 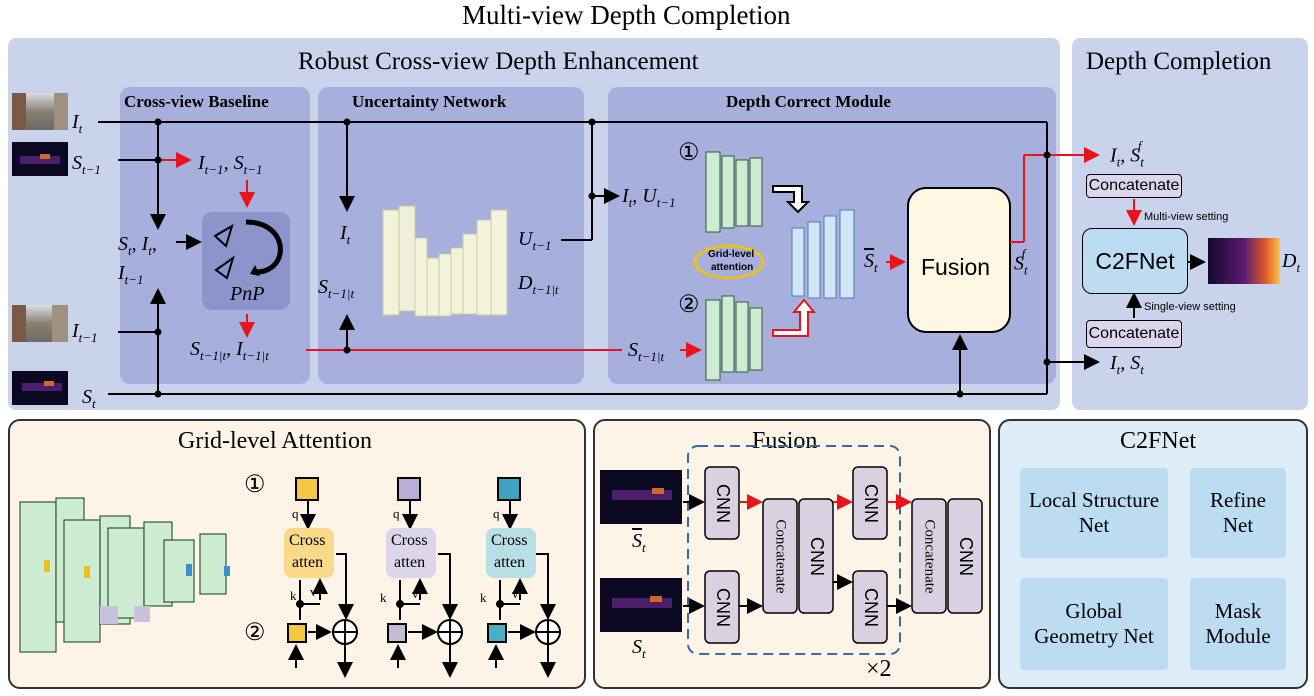 What do you see at coordinates (498, 61) in the screenshot?
I see `rcde-title: Robust Cross-view Depth Enhancement` at bounding box center [498, 61].